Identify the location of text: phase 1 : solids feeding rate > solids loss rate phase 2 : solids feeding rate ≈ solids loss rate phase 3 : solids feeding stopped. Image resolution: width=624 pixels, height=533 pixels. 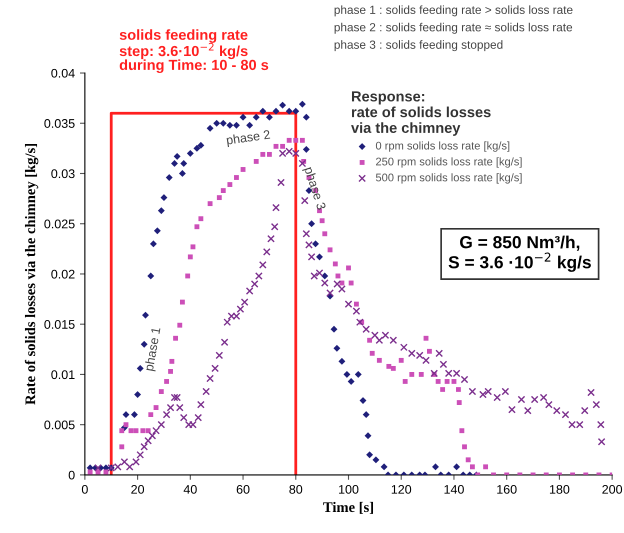
(453, 28).